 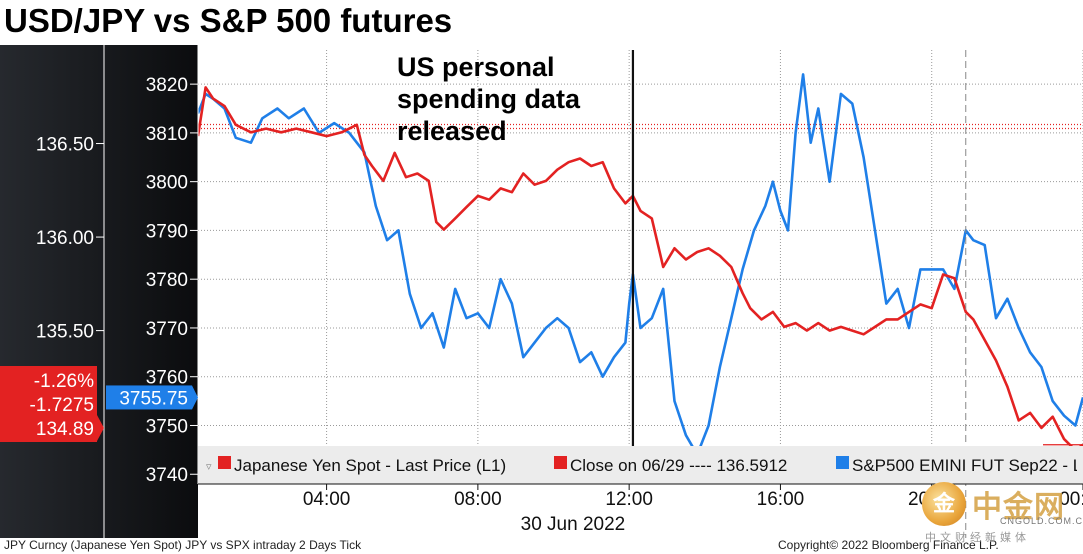 What do you see at coordinates (167, 134) in the screenshot?
I see `spx-tick-label: 3810` at bounding box center [167, 134].